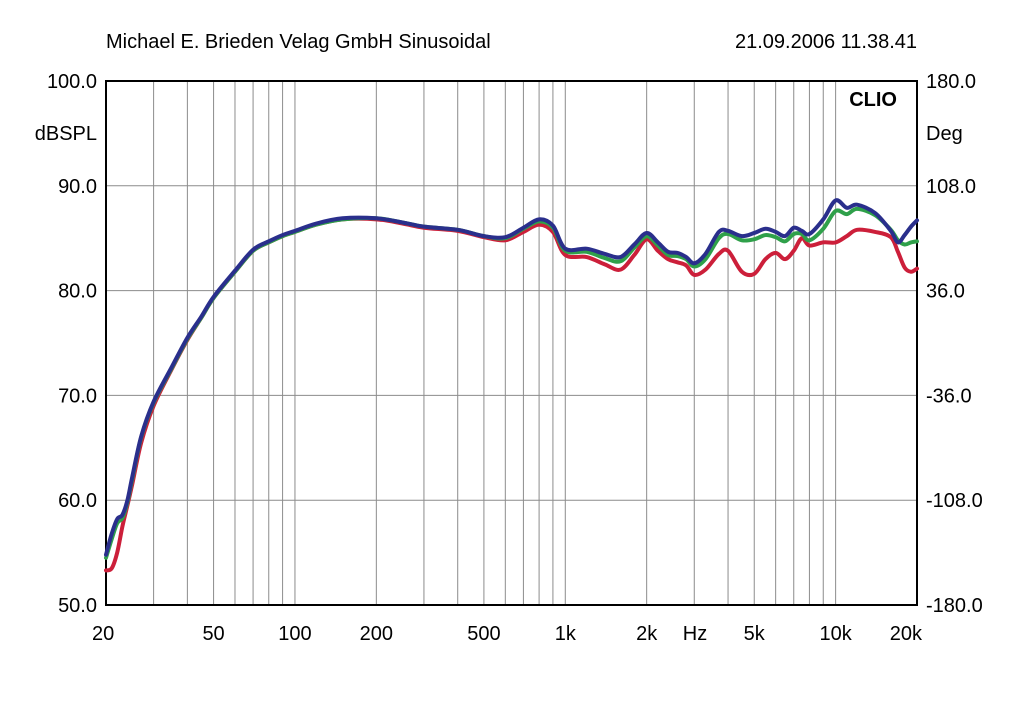  Describe the element at coordinates (77, 606) in the screenshot. I see `y-tick-label: 50.0` at that location.